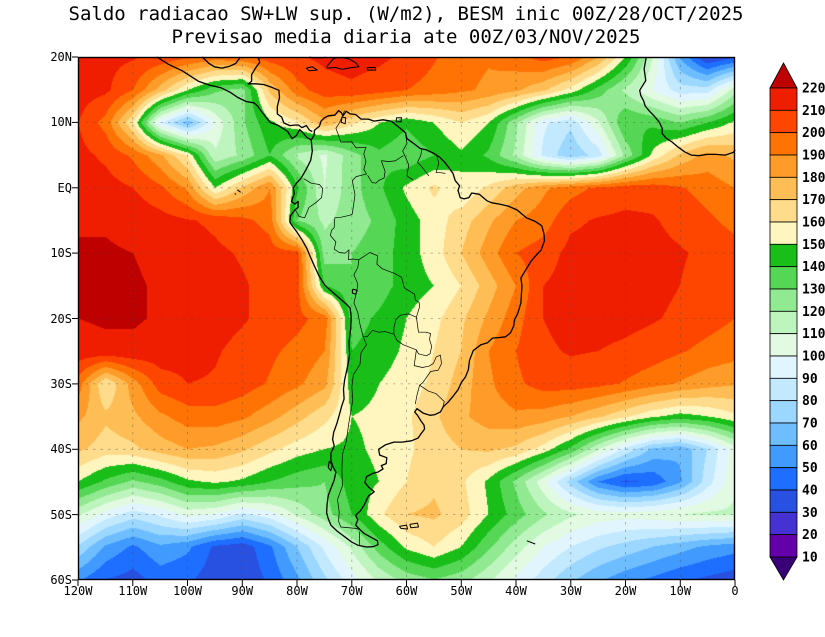  I want to click on colorbar-tick-label: 30, so click(810, 513).